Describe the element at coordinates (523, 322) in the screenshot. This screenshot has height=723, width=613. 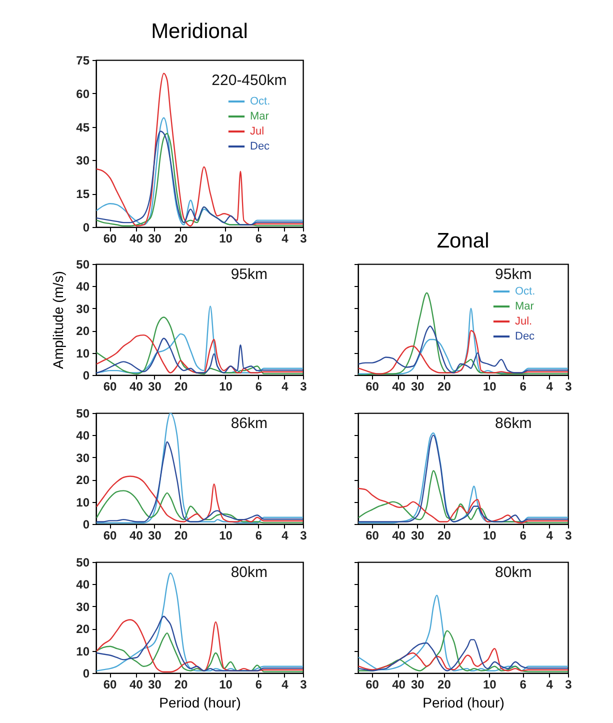
I see `legend-label: Jul.` at that location.